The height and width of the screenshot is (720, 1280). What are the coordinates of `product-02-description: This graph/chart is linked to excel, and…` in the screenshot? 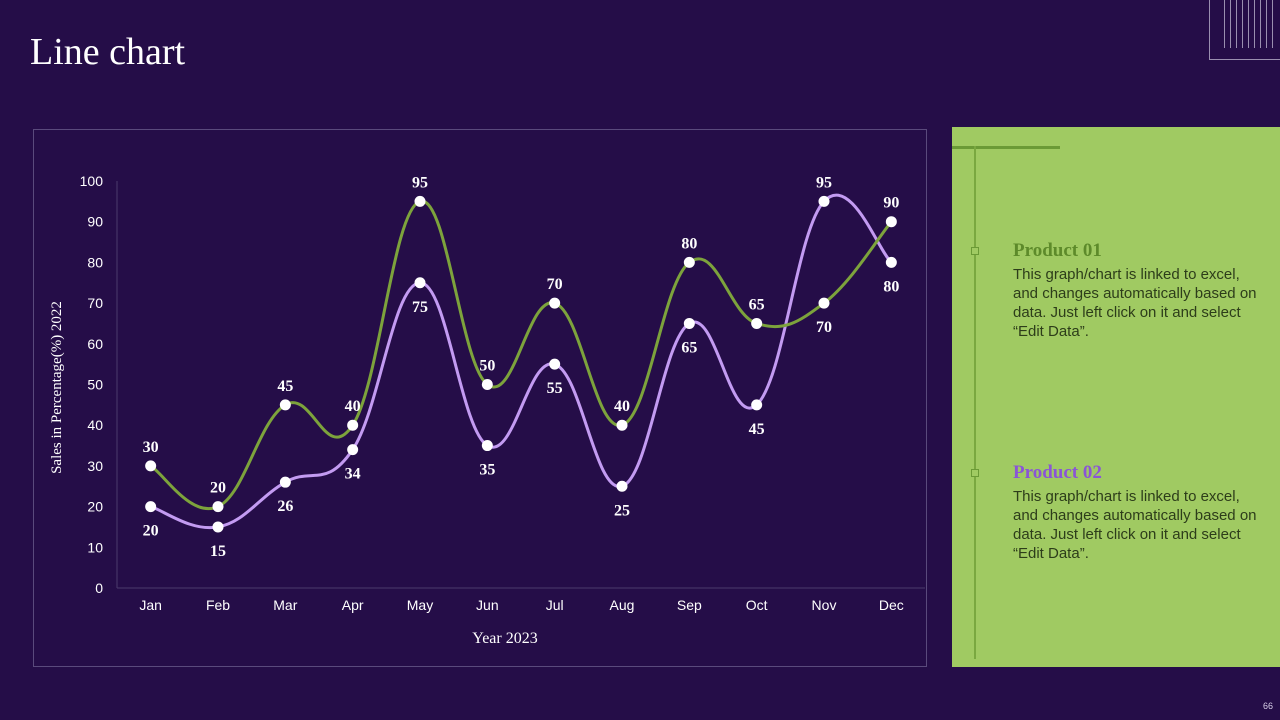 It's located at (1135, 525).